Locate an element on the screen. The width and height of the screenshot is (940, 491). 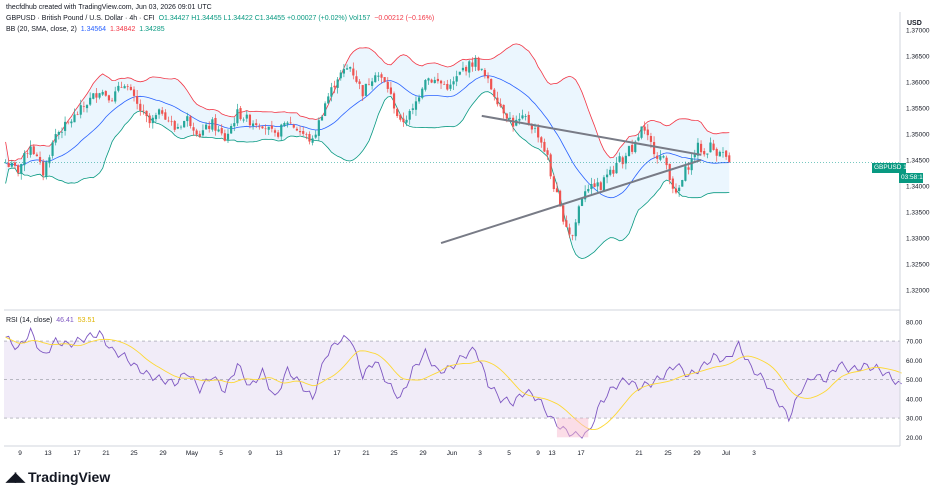
time-tick-label: 13 is located at coordinates (279, 453).